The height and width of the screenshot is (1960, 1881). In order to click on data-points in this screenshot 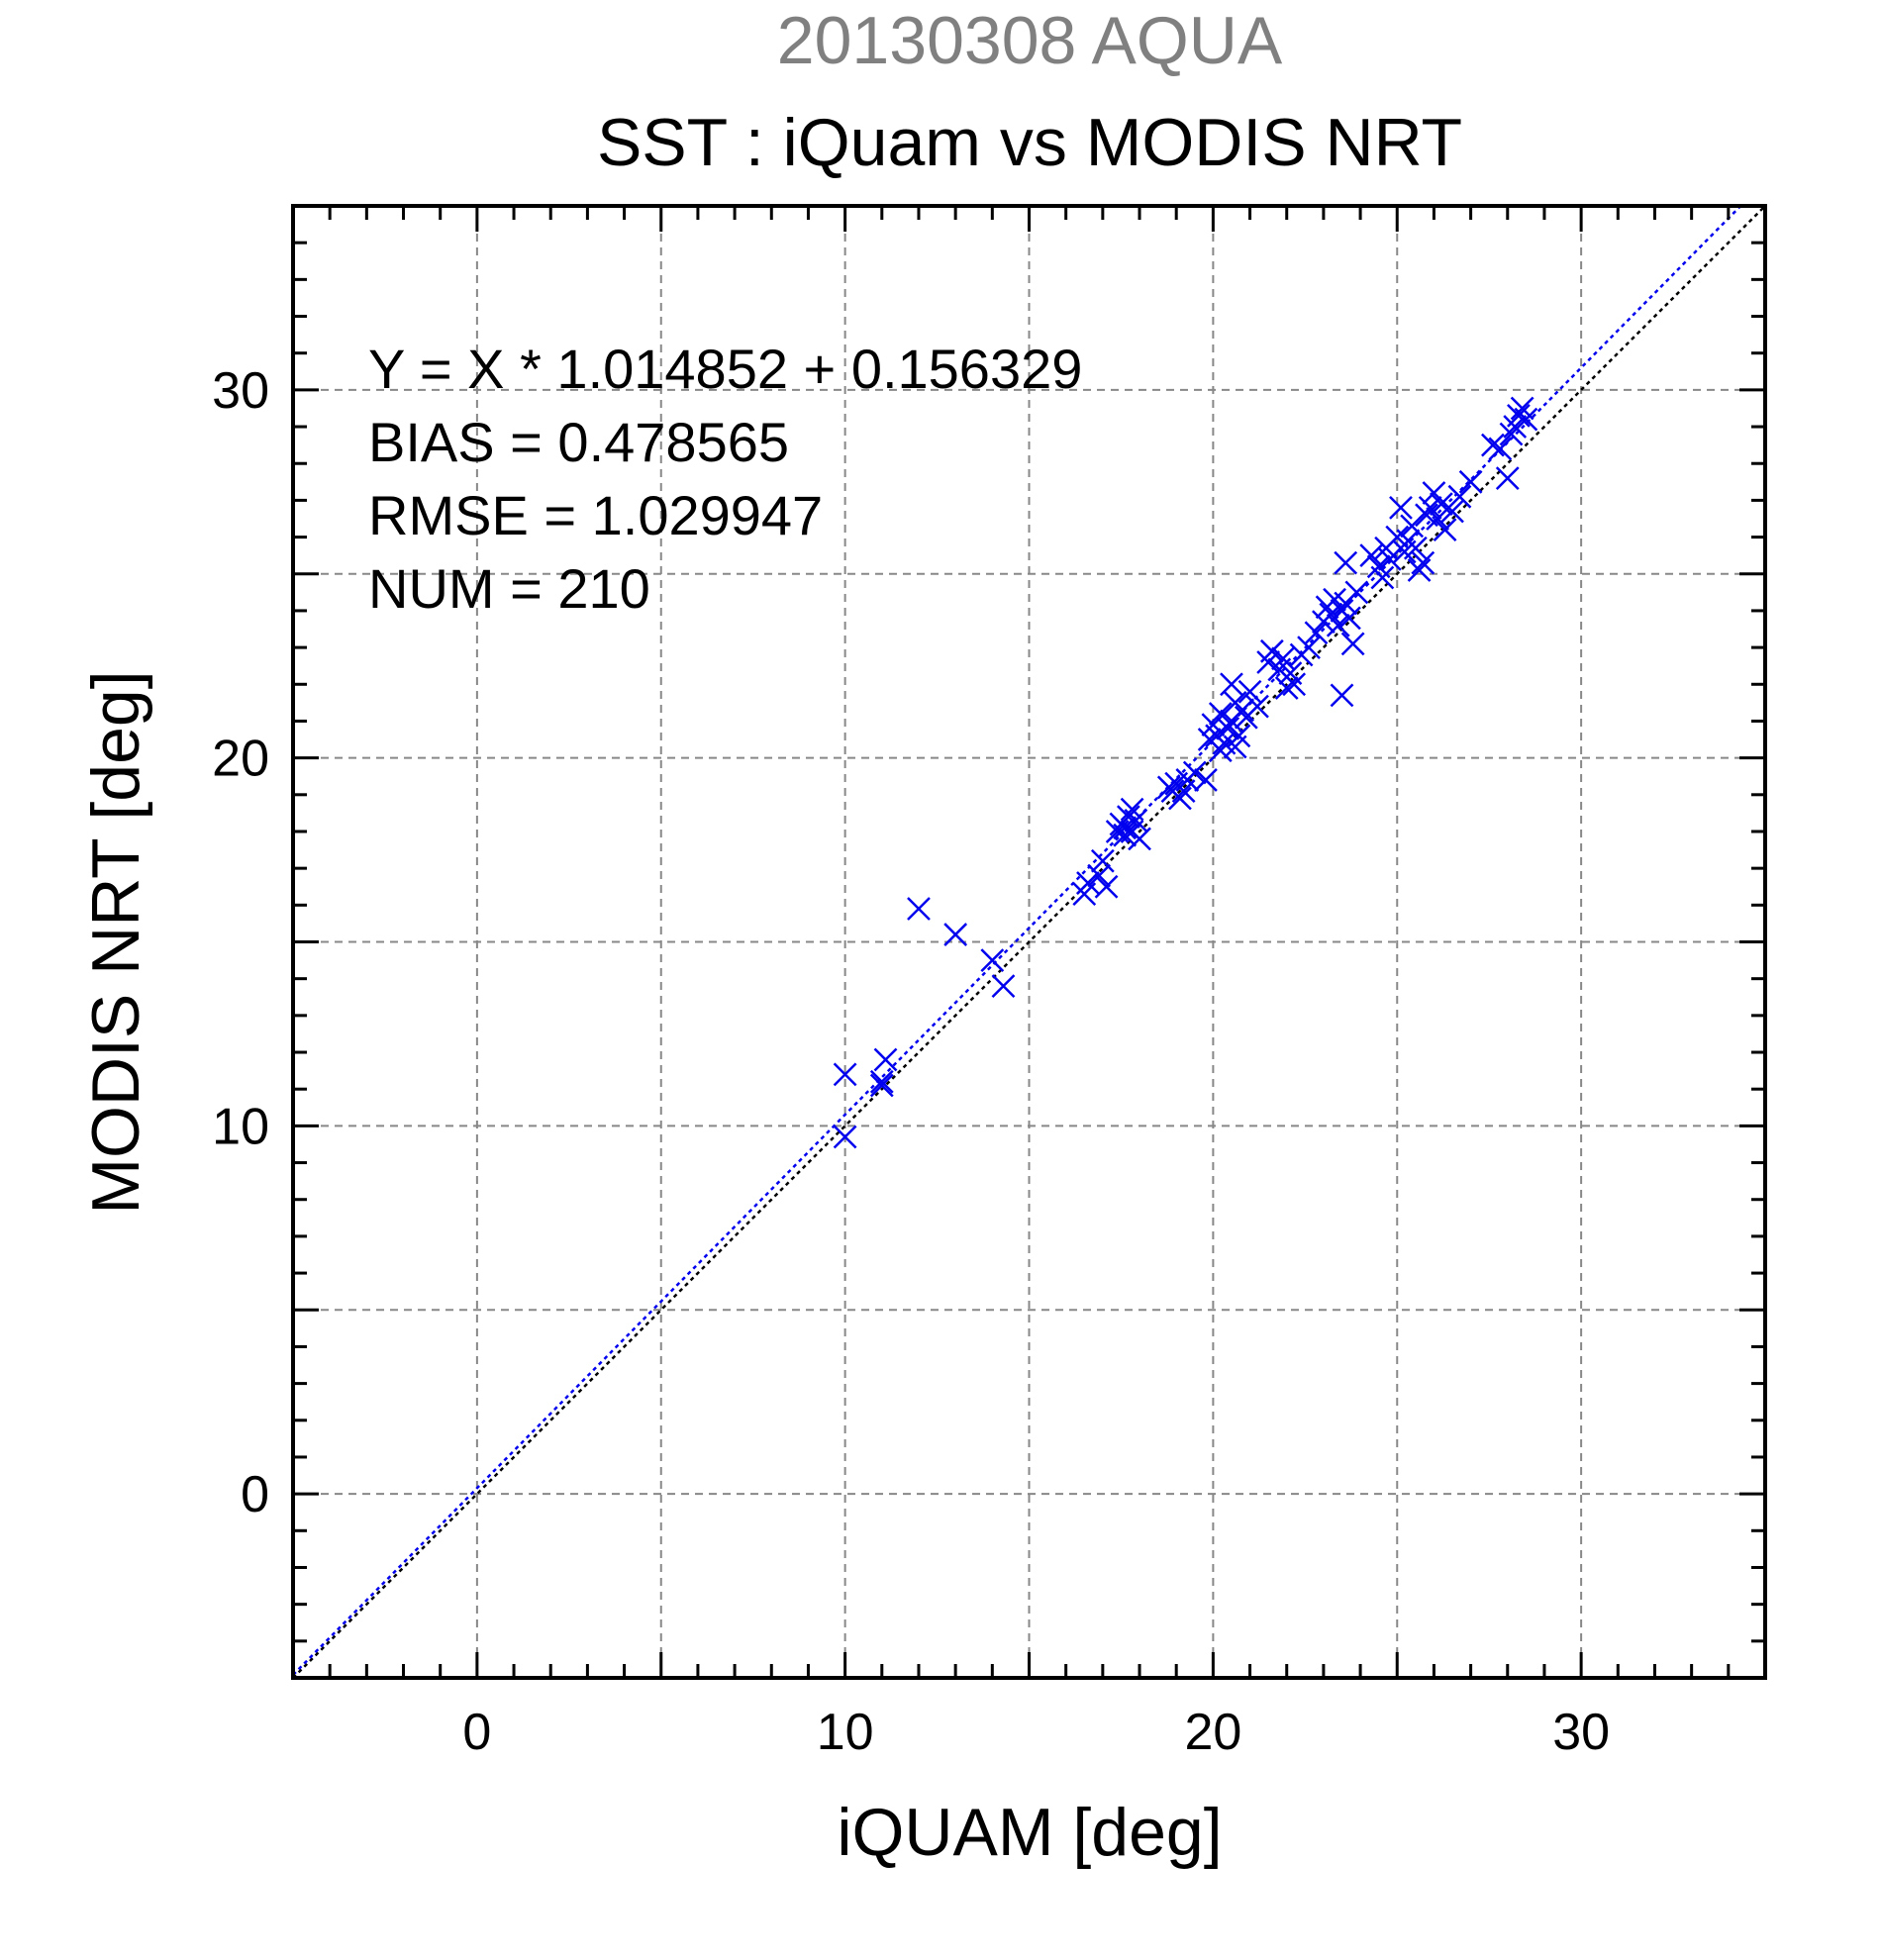, I will do `click(1185, 772)`.